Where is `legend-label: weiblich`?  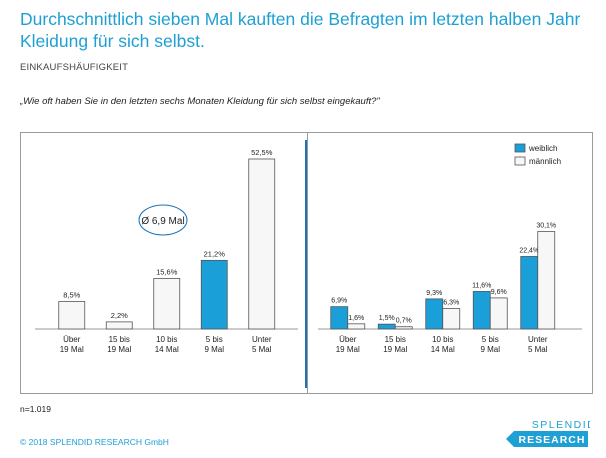 legend-label: weiblich is located at coordinates (542, 148).